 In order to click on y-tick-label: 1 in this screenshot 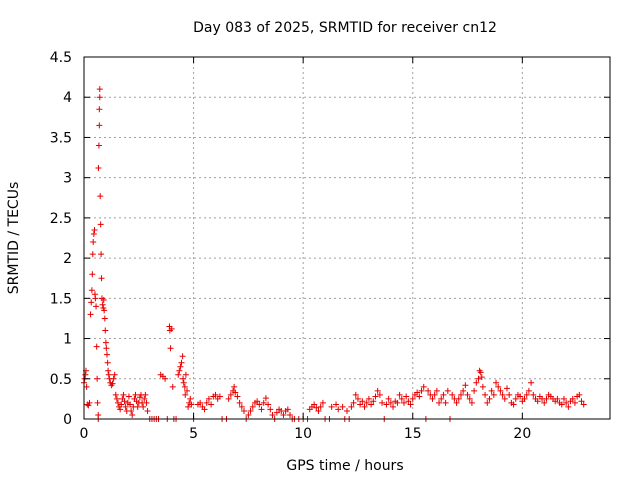, I will do `click(67, 340)`.